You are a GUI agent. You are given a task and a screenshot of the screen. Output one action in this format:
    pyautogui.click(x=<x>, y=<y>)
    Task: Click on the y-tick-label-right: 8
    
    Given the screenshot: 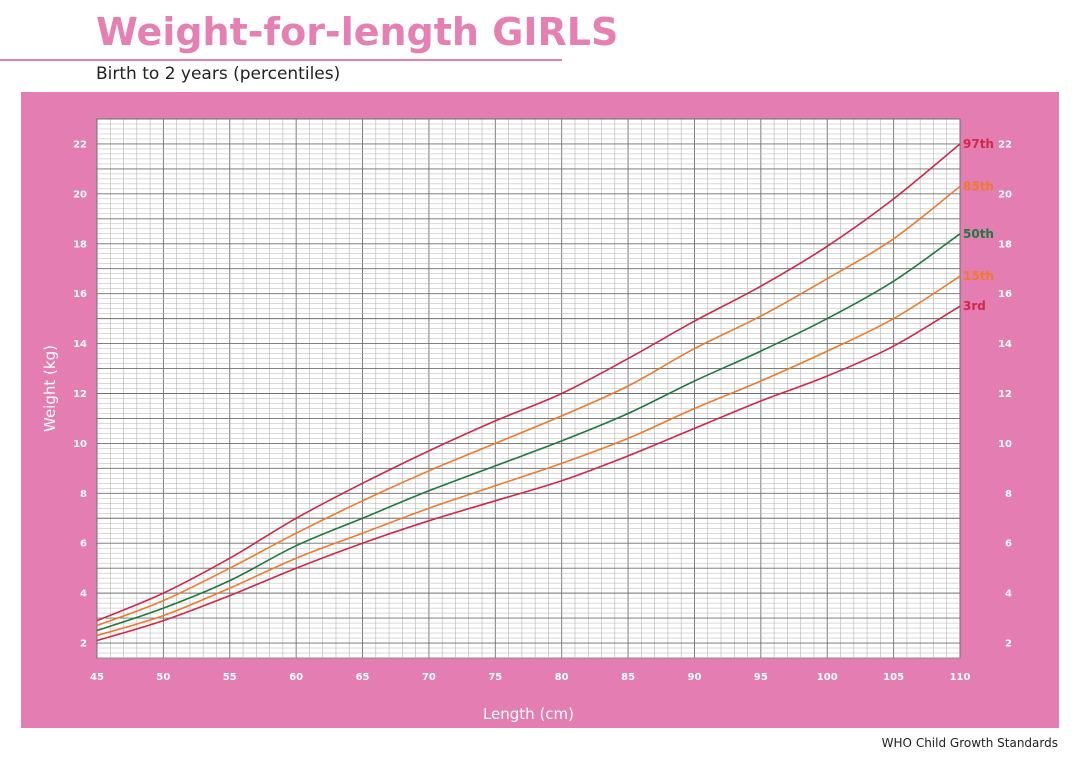 What is the action you would take?
    pyautogui.click(x=1008, y=494)
    